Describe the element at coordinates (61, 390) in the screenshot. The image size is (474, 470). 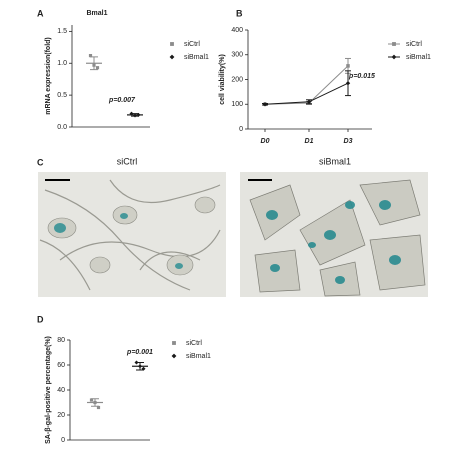
I see `y-tick-label: 40` at that location.